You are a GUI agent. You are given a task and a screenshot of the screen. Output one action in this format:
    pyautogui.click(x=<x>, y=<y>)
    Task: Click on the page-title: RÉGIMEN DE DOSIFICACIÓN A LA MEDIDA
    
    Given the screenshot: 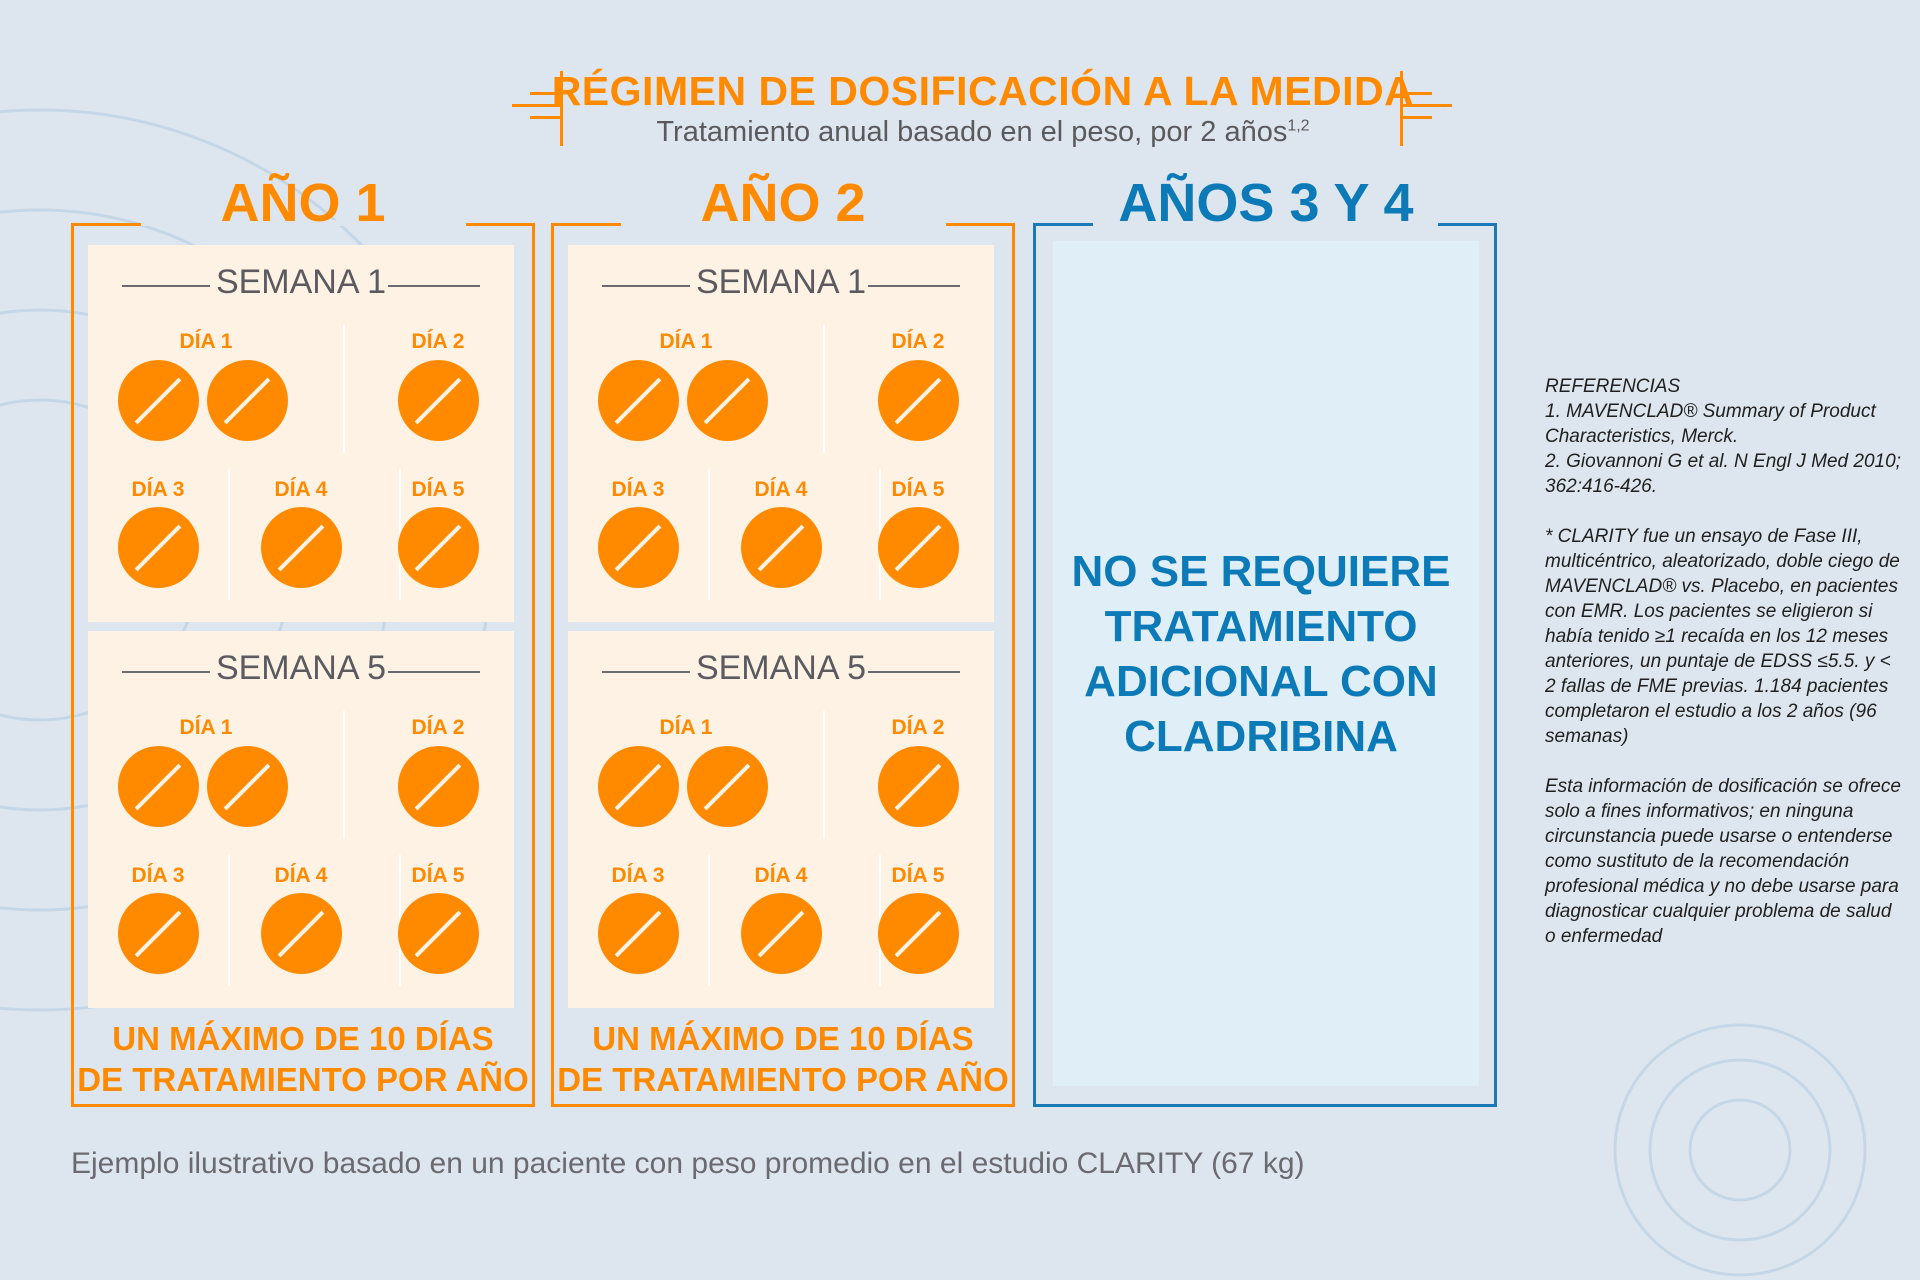 What is the action you would take?
    pyautogui.click(x=983, y=91)
    